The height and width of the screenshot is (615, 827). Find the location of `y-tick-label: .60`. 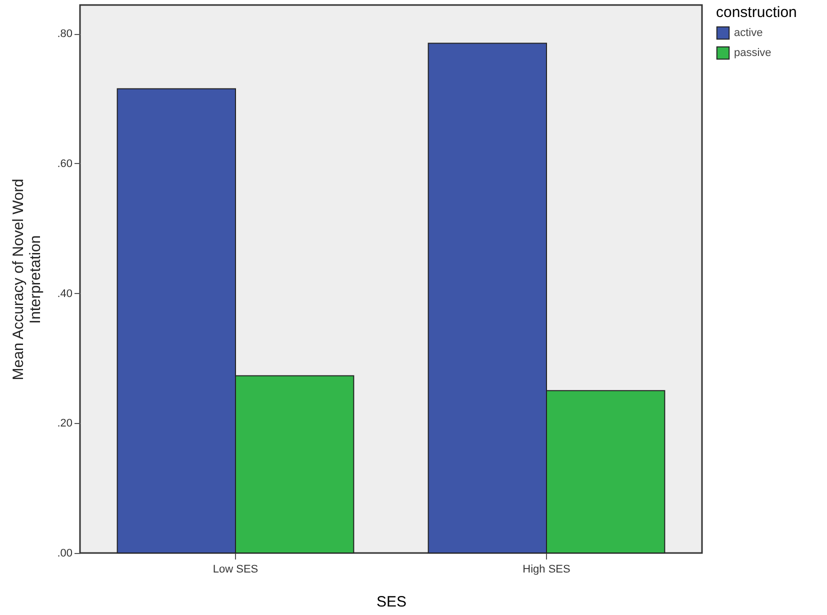

y-tick-label: .60 is located at coordinates (64, 164).